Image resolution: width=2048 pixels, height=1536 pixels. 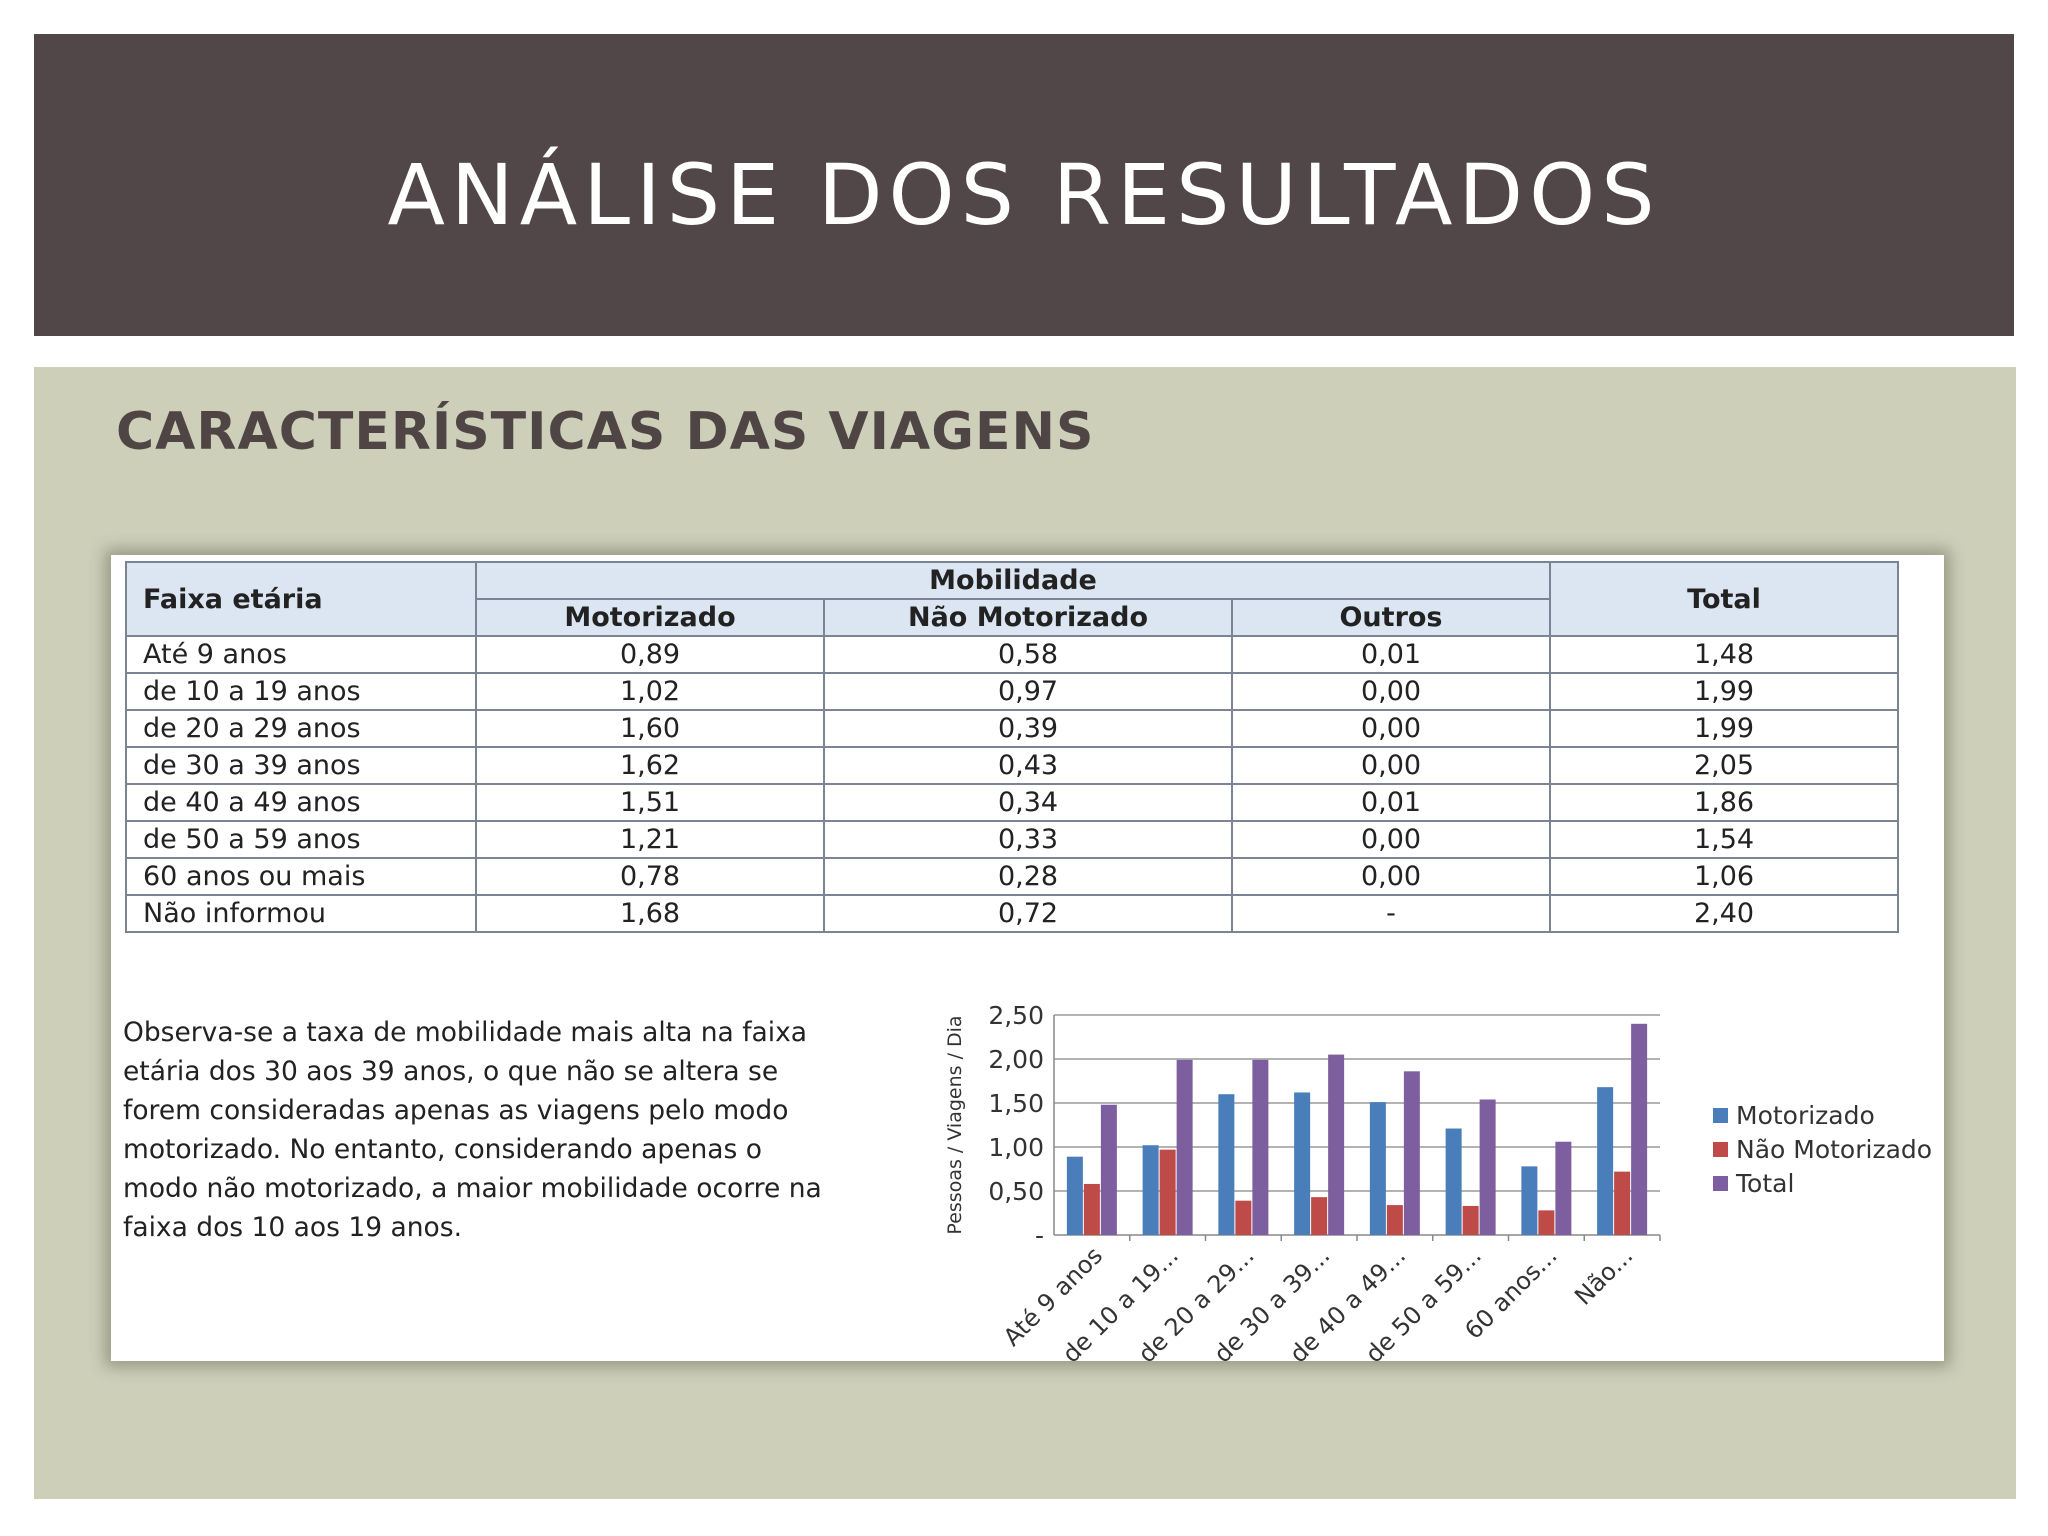 What do you see at coordinates (1822, 1183) in the screenshot?
I see `legend-item: Total` at bounding box center [1822, 1183].